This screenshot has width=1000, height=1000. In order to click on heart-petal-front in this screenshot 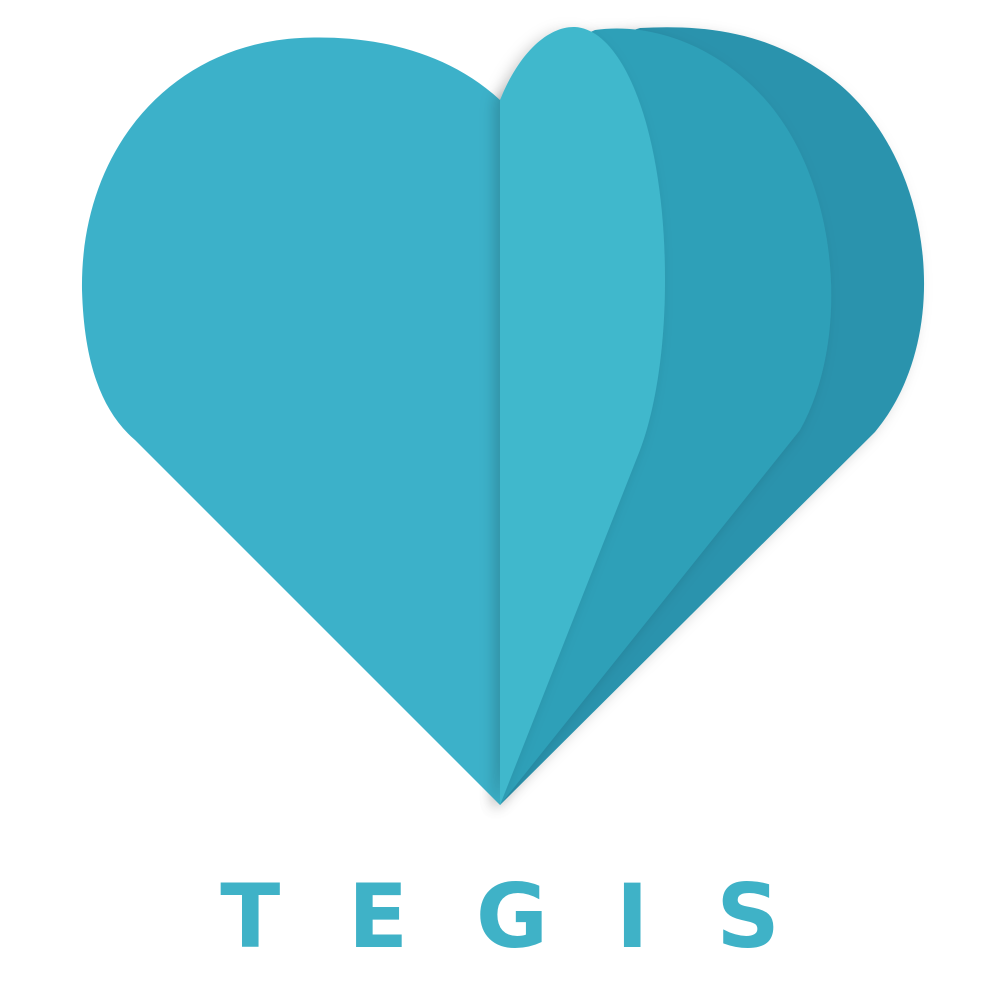, I will do `click(582, 415)`.